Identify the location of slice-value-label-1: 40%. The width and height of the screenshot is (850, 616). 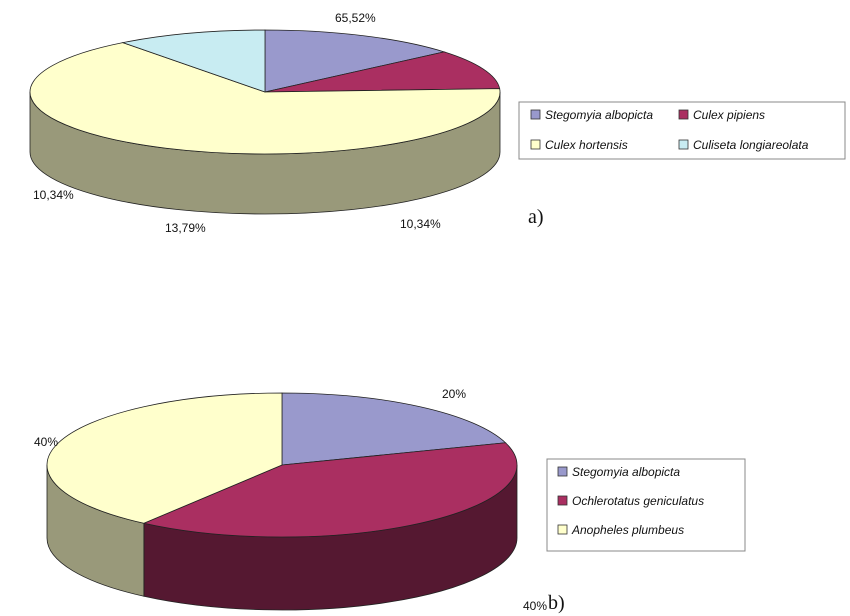
(535, 606).